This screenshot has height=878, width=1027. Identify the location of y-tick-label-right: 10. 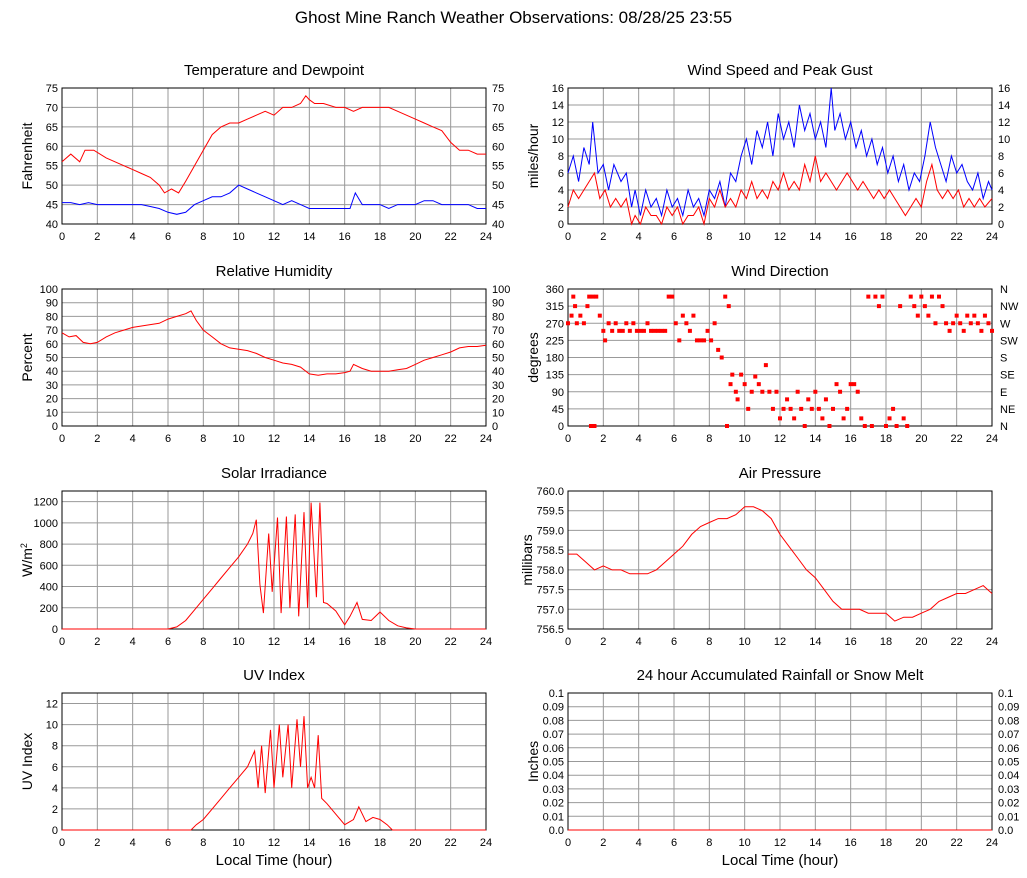
(498, 413).